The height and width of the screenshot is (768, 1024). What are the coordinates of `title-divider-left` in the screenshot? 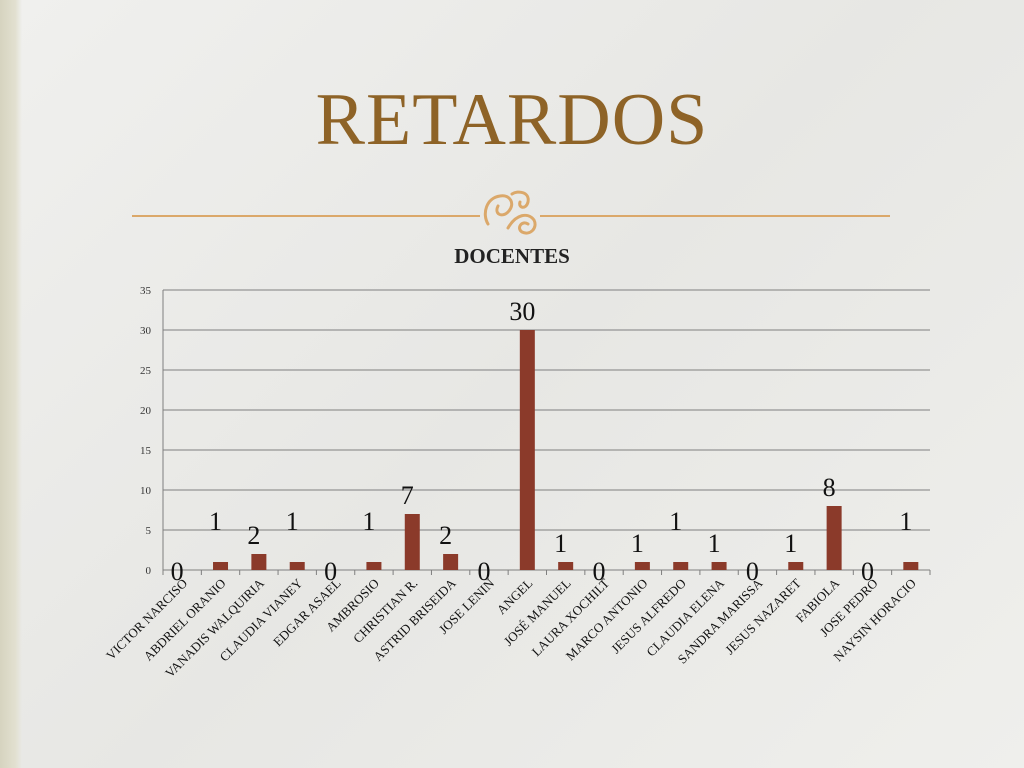 It's located at (306, 216).